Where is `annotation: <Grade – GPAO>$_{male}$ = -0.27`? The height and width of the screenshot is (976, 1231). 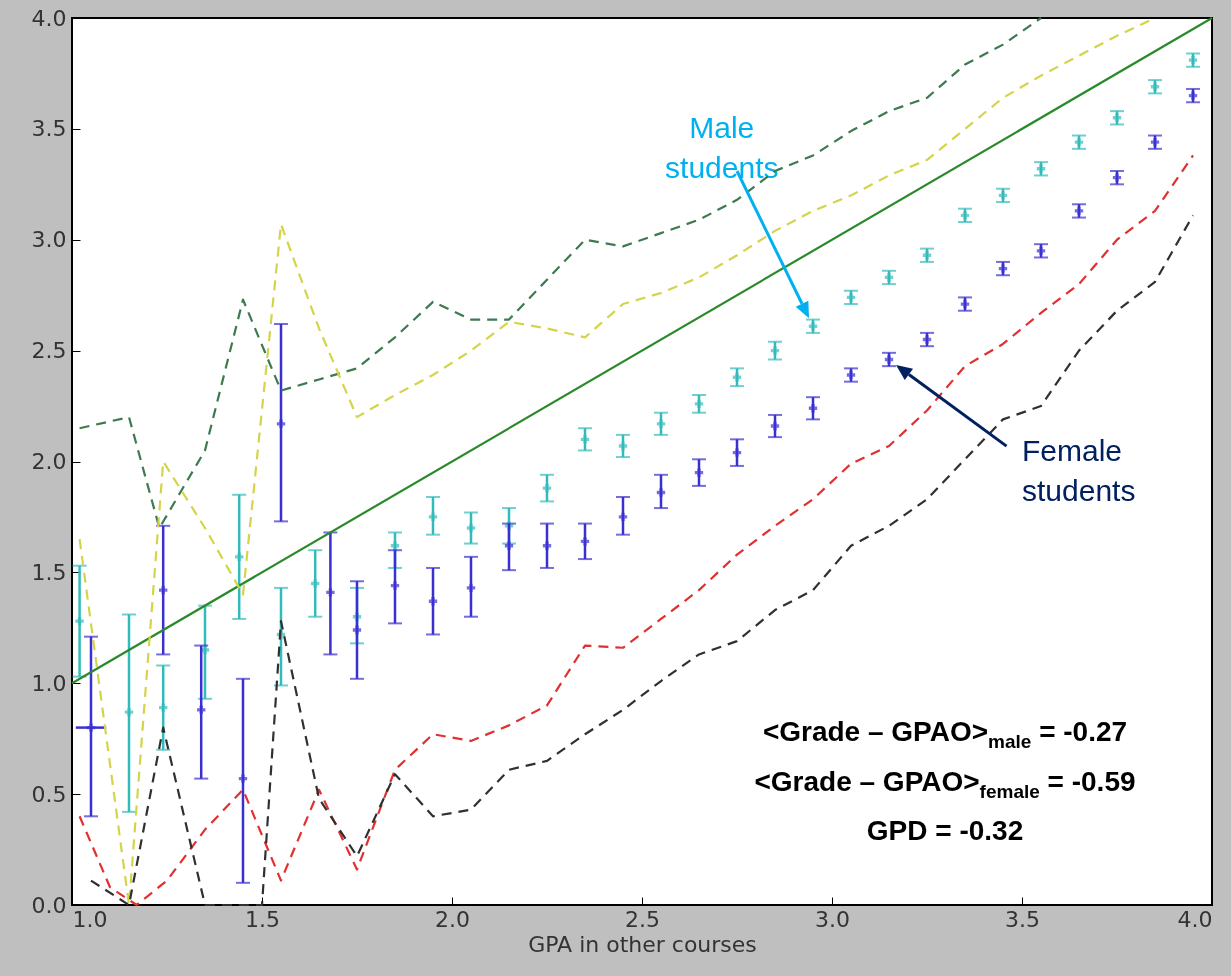
annotation: <Grade – GPAO>$_{male}$ = -0.27 is located at coordinates (945, 734).